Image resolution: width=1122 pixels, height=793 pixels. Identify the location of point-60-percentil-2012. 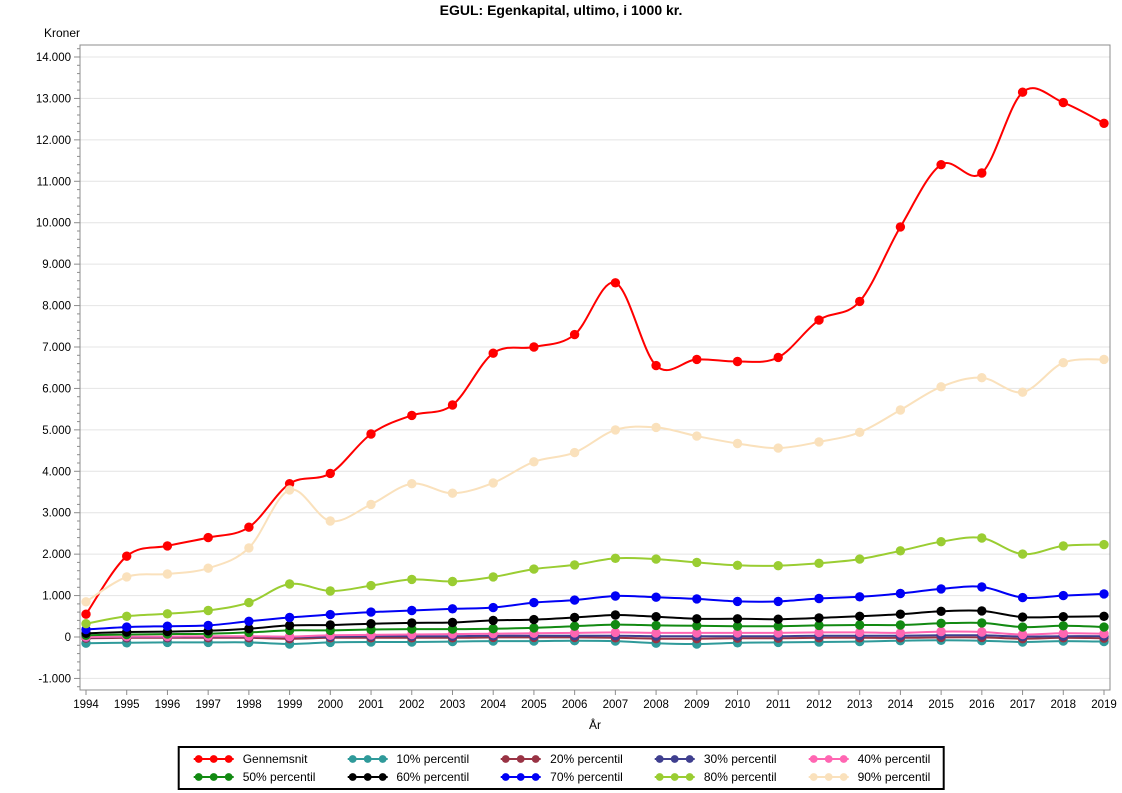
(819, 618).